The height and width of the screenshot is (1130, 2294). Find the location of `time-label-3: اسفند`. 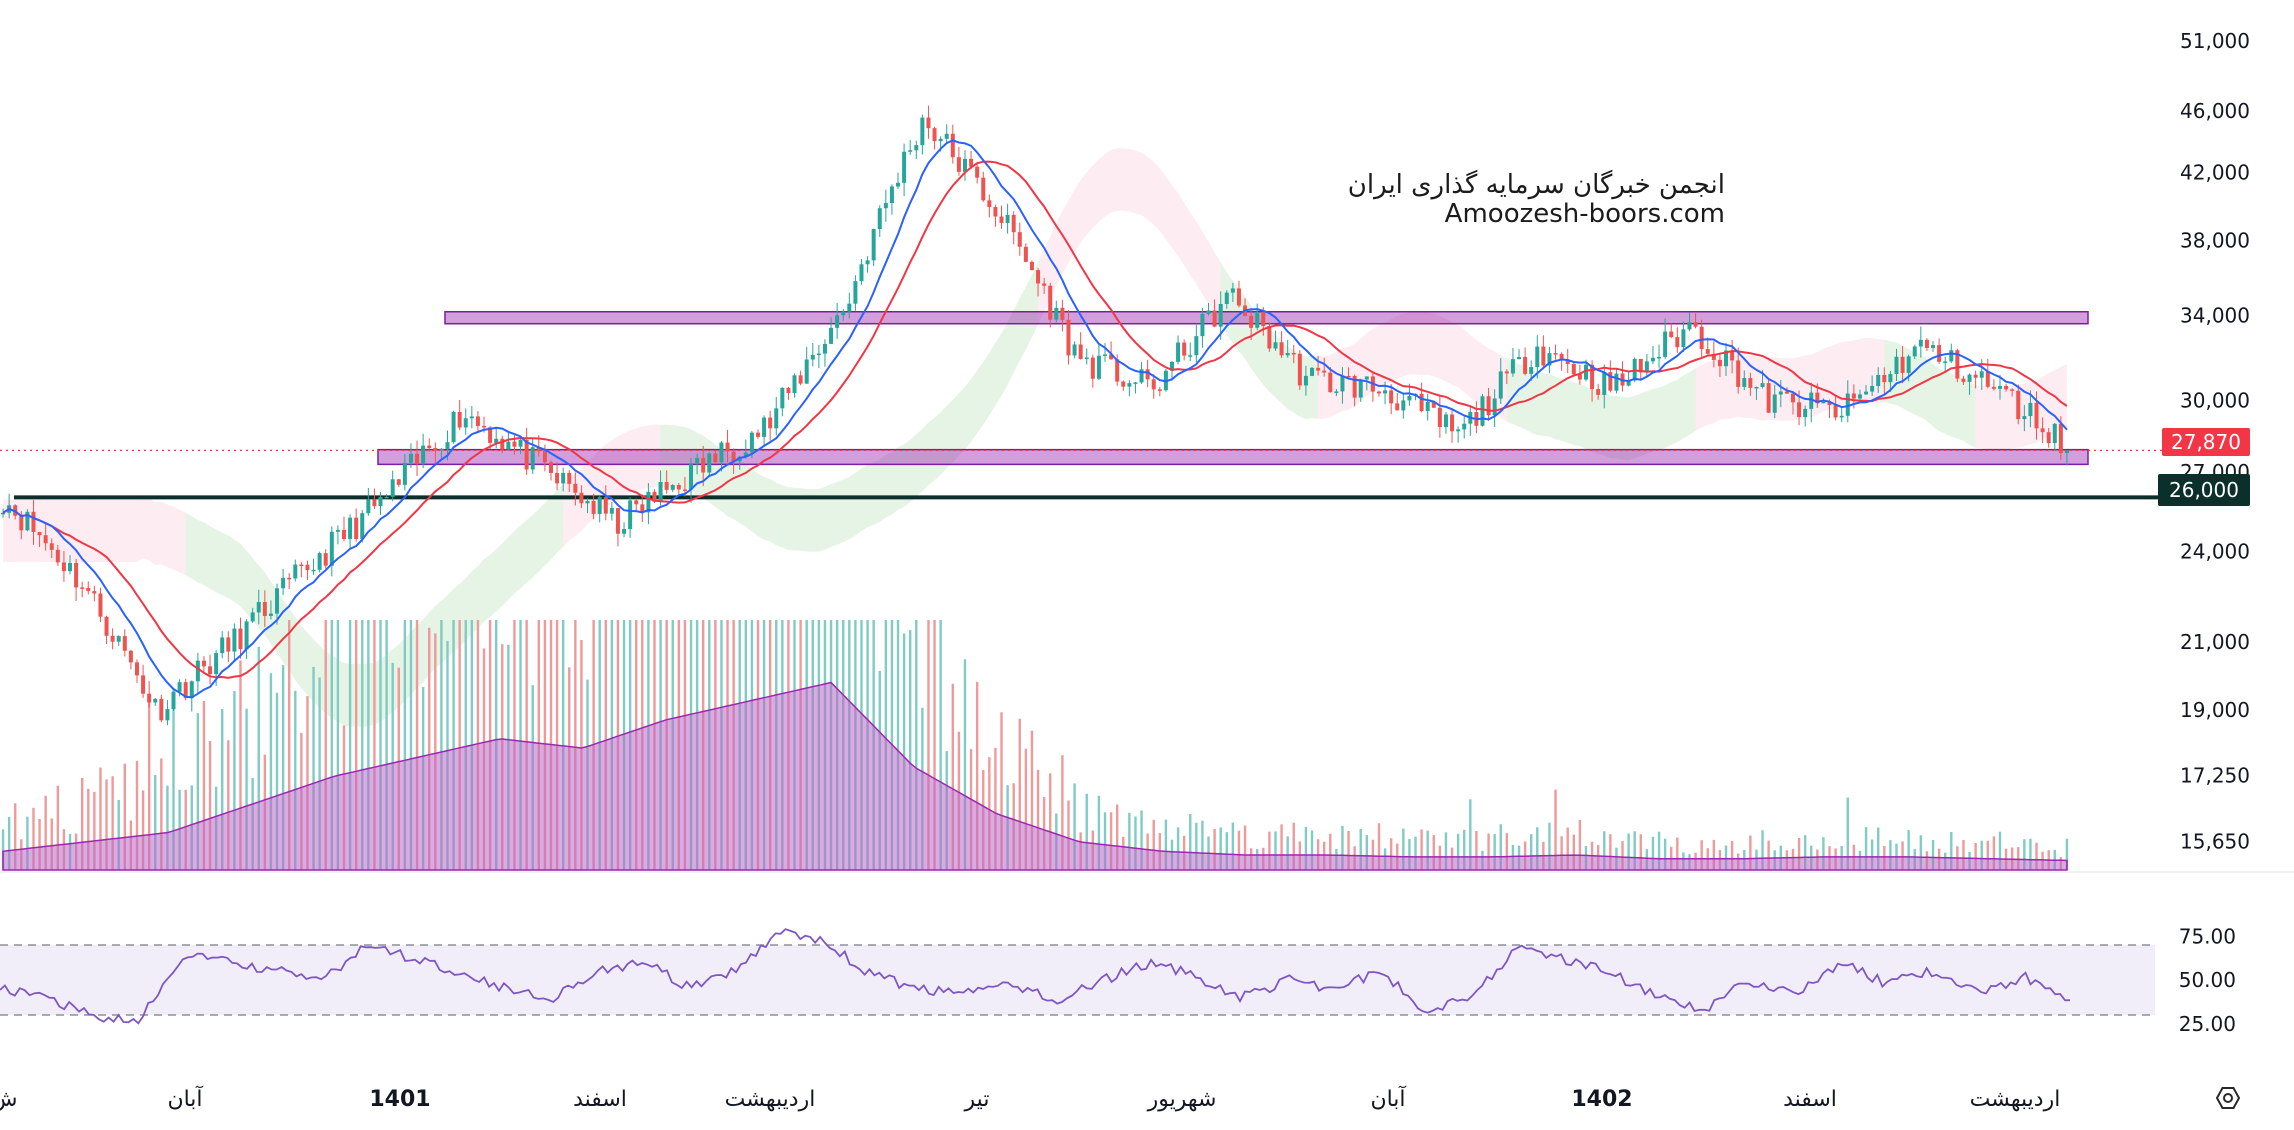

time-label-3: اسفند is located at coordinates (600, 1099).